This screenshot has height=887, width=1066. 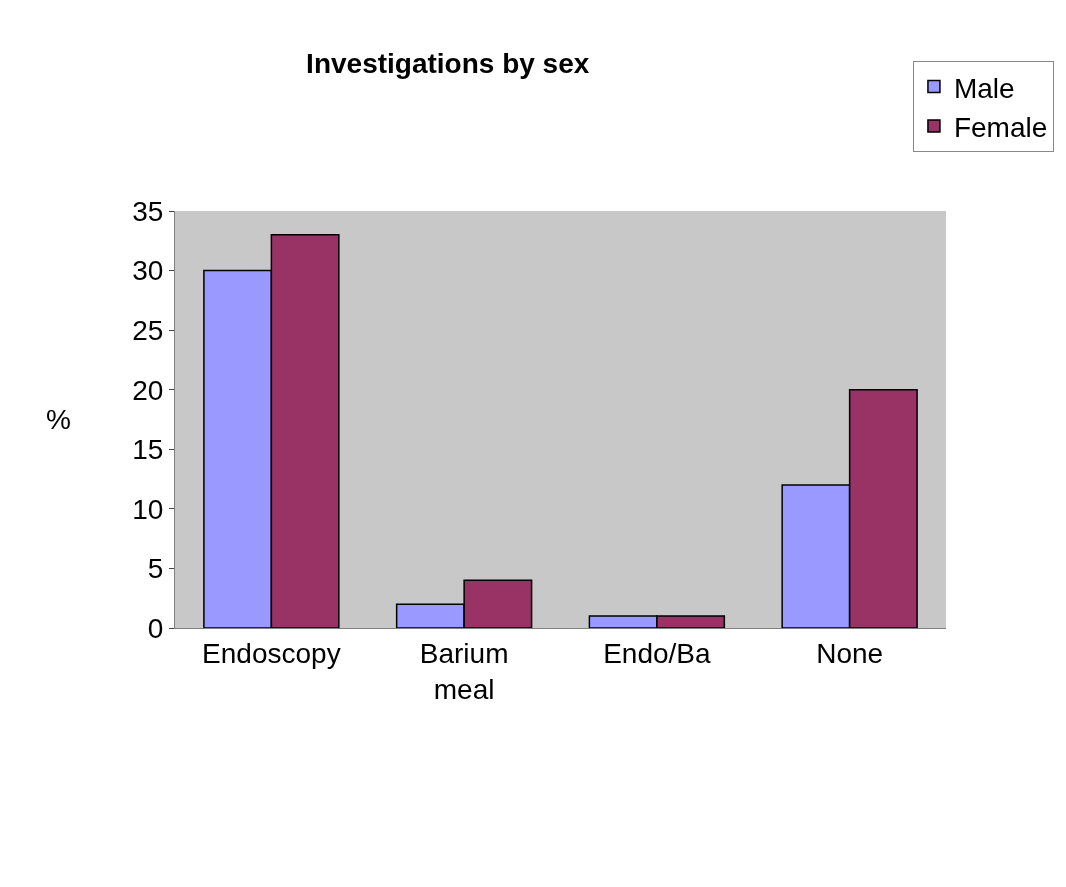 I want to click on legend-label: Male, so click(x=984, y=88).